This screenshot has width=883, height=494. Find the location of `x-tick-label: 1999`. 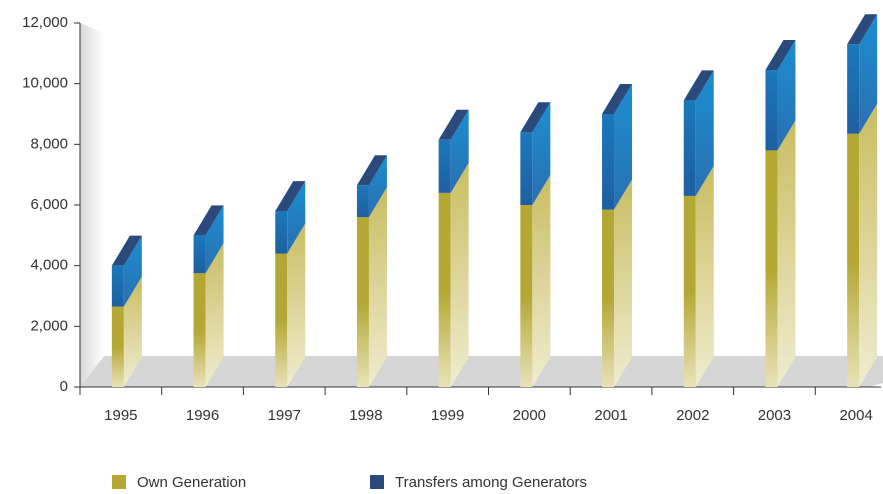

x-tick-label: 1999 is located at coordinates (447, 415).